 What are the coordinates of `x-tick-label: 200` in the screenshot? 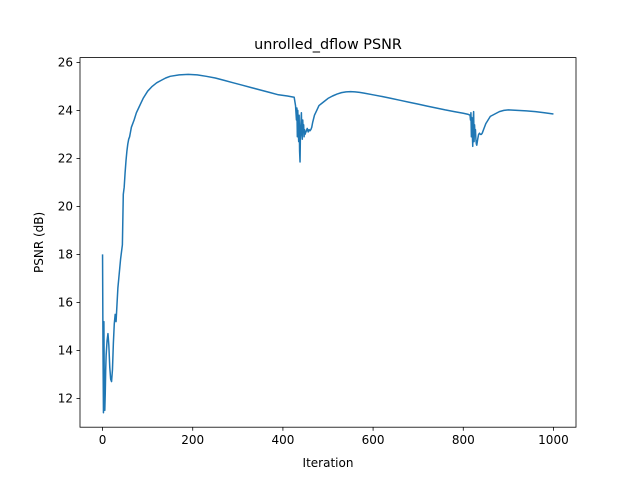 It's located at (192, 440).